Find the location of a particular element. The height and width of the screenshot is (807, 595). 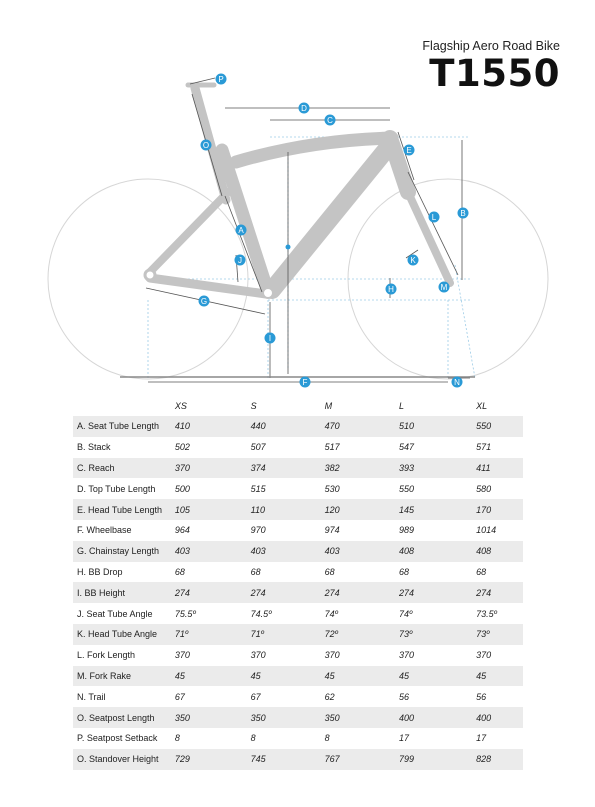

svg-text: M is located at coordinates (444, 287).